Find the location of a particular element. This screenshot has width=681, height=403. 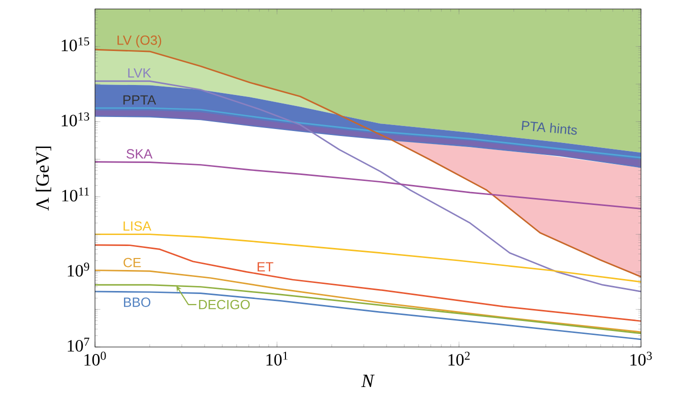

legend-label: PTA hints is located at coordinates (549, 127).